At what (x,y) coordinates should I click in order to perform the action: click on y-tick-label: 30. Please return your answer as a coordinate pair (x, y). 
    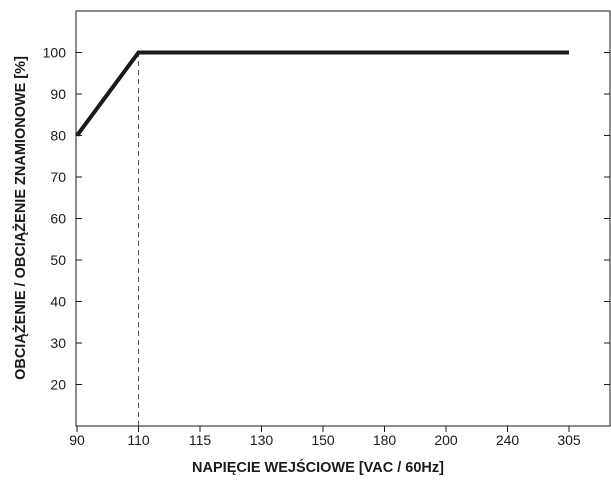
    Looking at the image, I should click on (58, 343).